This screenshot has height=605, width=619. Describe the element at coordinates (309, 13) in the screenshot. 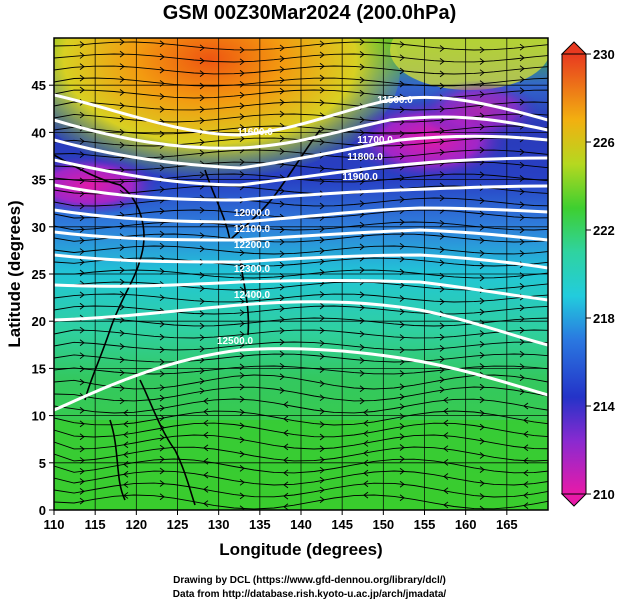

I see `map-title: GSM 00Z30Mar2024 (200.0hPa)` at that location.